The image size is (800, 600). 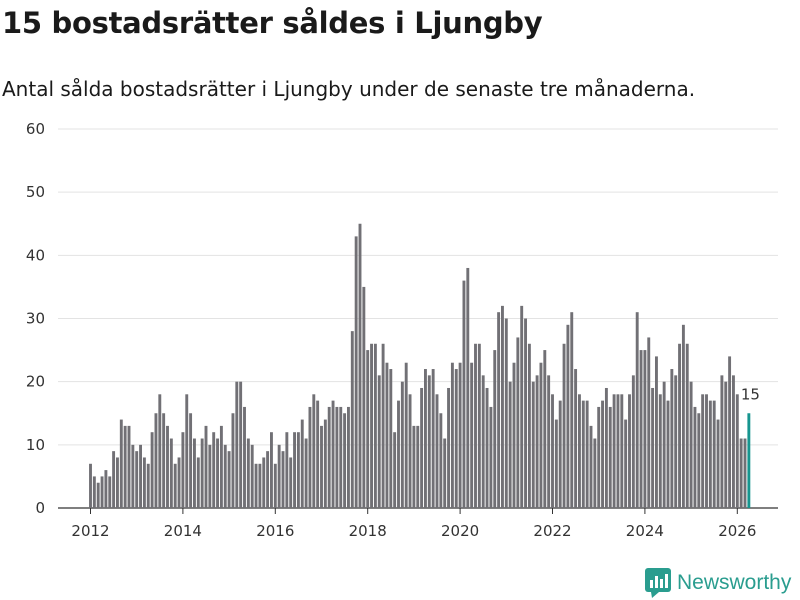 I want to click on x-tick-label: 2018, so click(x=368, y=531).